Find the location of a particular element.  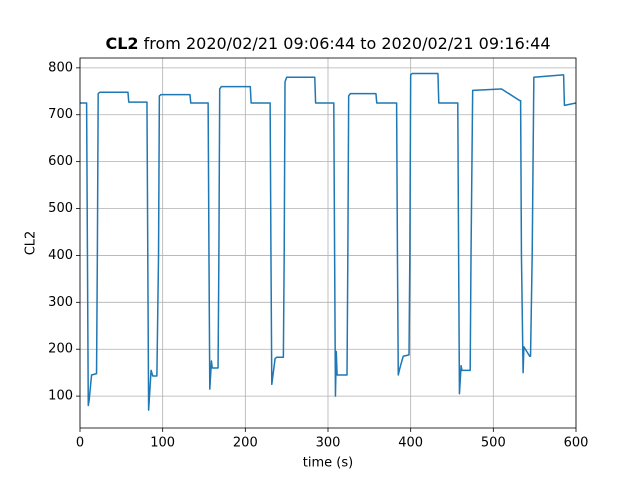

x-tick-label: 500 is located at coordinates (493, 443).